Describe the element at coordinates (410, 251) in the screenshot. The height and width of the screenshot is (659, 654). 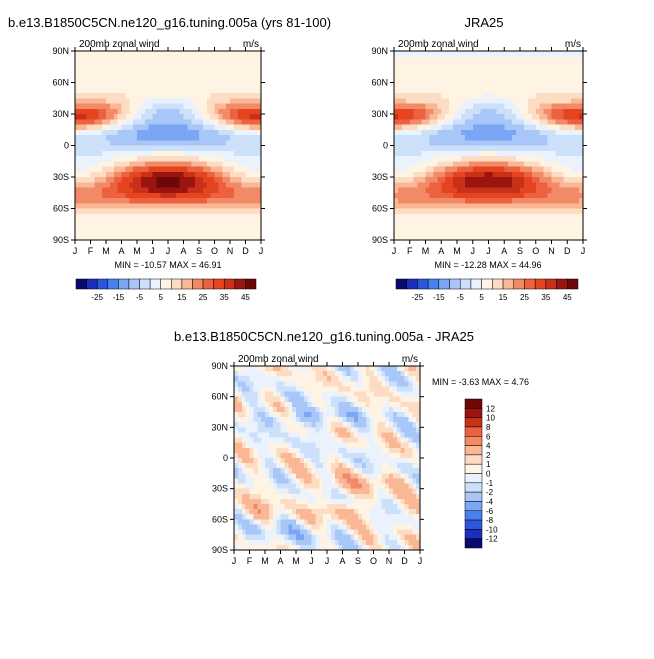
I see `x-tick-label: F` at that location.